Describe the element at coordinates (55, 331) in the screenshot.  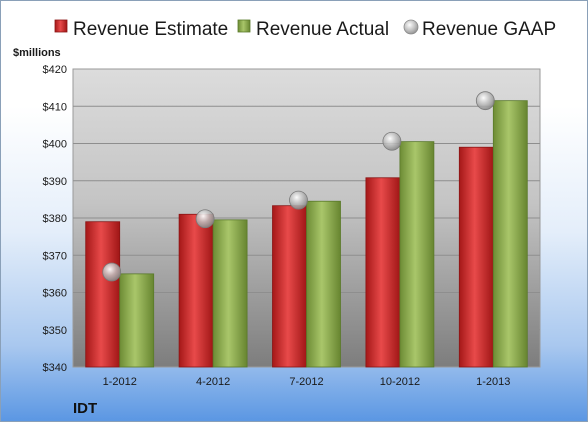
I see `y-tick-label: $350` at that location.